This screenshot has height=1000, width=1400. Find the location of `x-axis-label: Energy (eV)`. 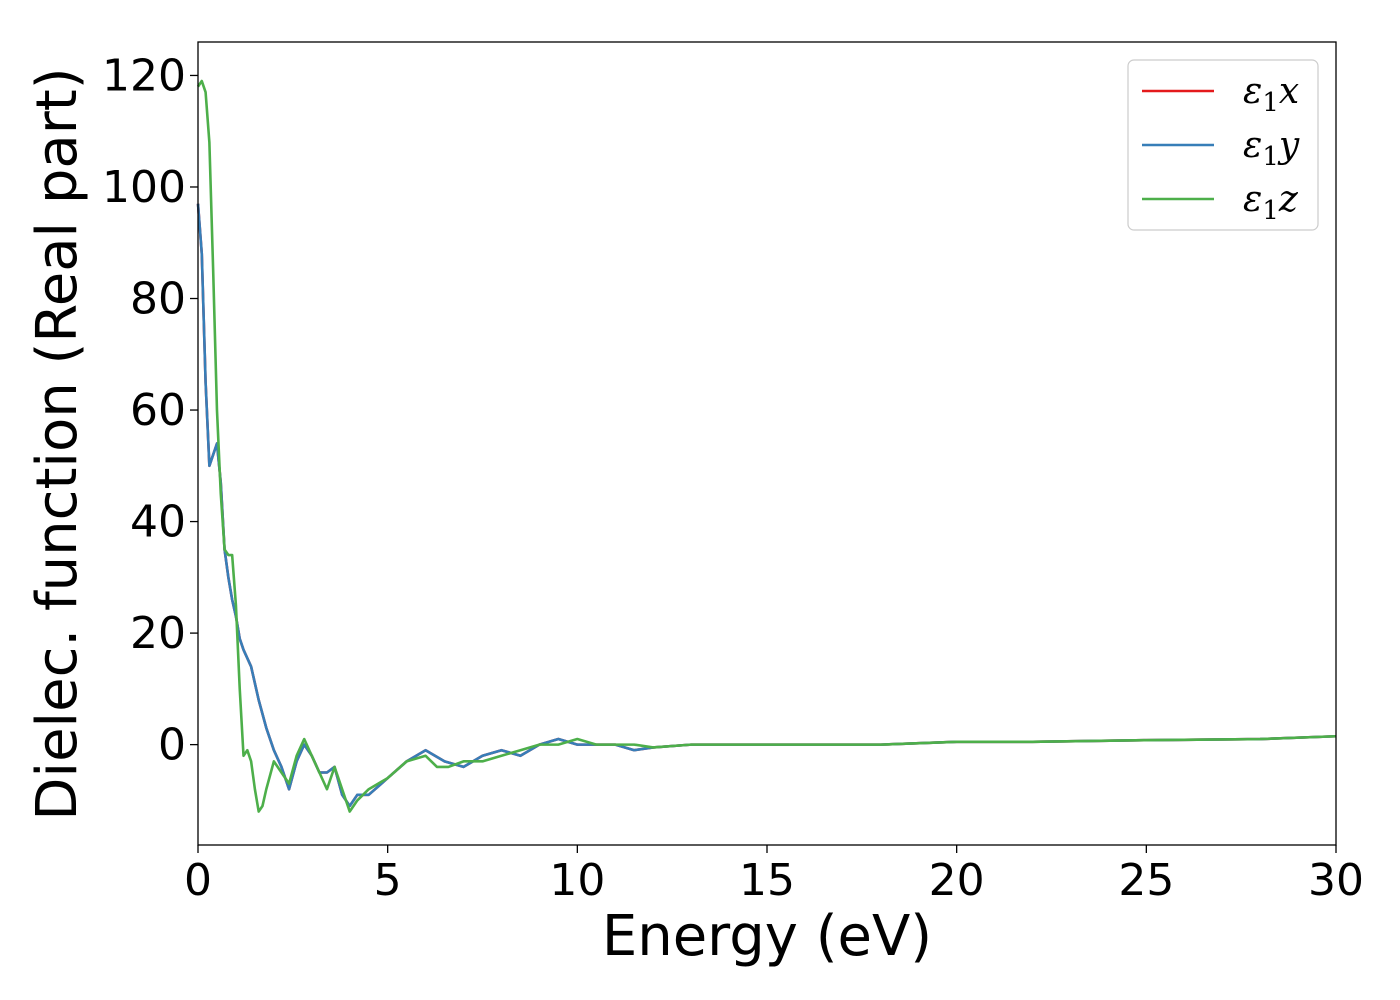

x-axis-label: Energy (eV) is located at coordinates (767, 936).